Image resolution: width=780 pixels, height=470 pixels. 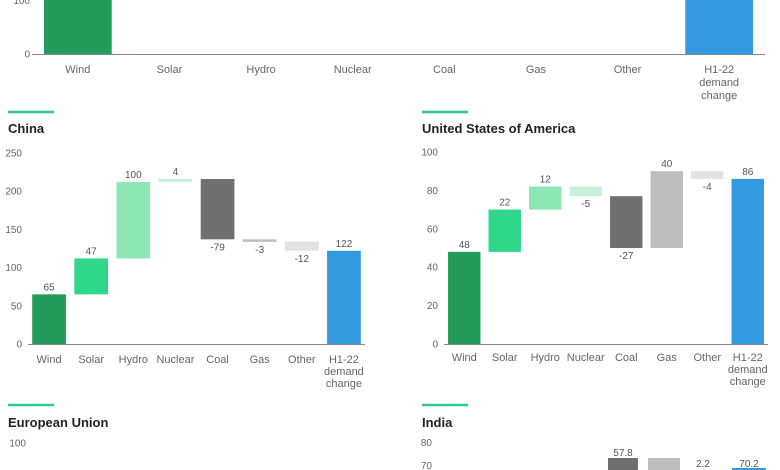 What do you see at coordinates (585, 204) in the screenshot?
I see `data-label-nuclear: -5` at bounding box center [585, 204].